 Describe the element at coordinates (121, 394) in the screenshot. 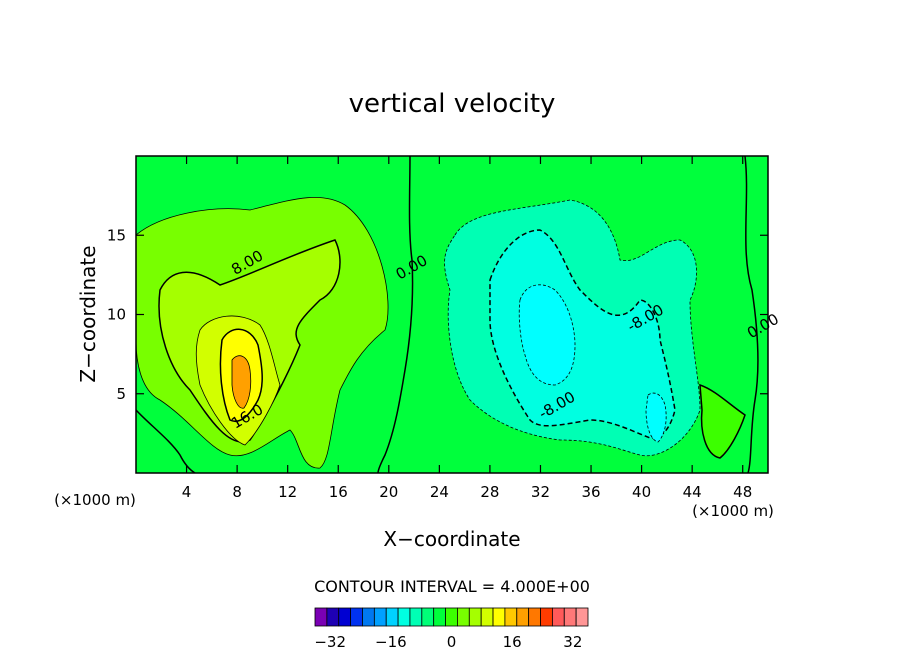

I see `y-tick-label: 5` at that location.